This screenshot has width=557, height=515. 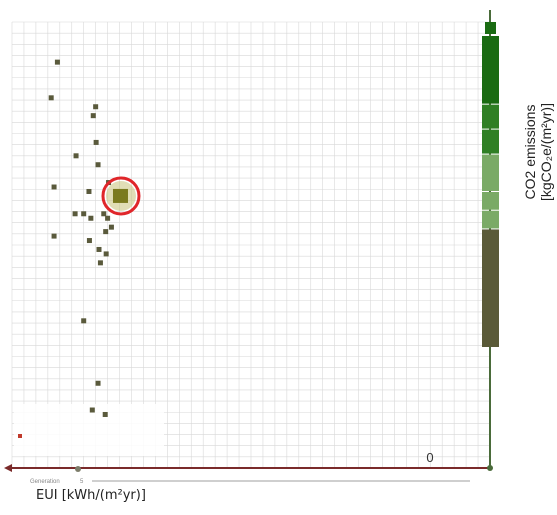 I want to click on x-axis-label: EUI [kWh/(m²yr)], so click(x=91, y=495).